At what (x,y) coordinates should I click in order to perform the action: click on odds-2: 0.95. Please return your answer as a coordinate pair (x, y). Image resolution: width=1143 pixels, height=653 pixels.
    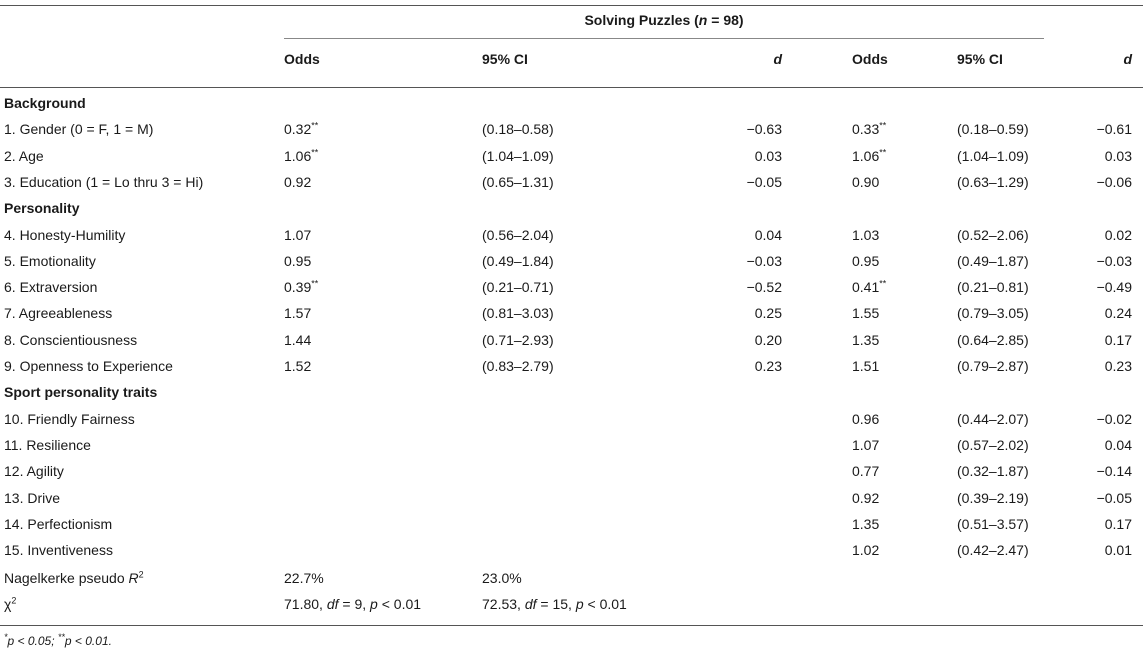
    Looking at the image, I should click on (866, 261).